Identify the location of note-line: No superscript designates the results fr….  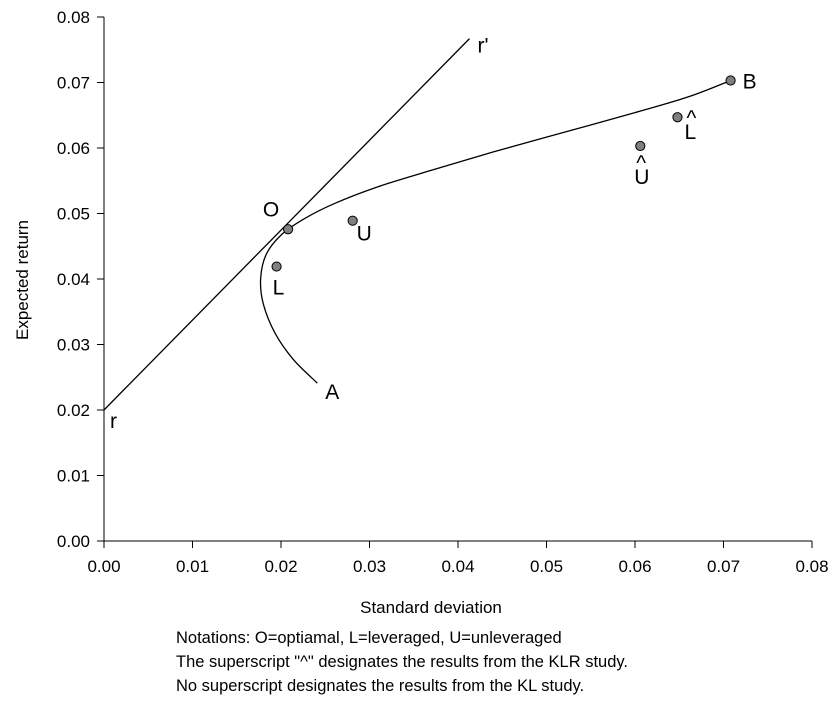
(380, 686).